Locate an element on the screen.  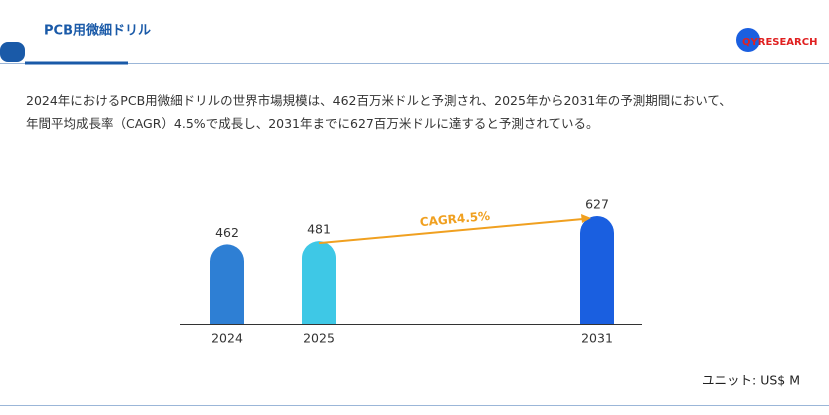
value-label: 627 is located at coordinates (597, 204).